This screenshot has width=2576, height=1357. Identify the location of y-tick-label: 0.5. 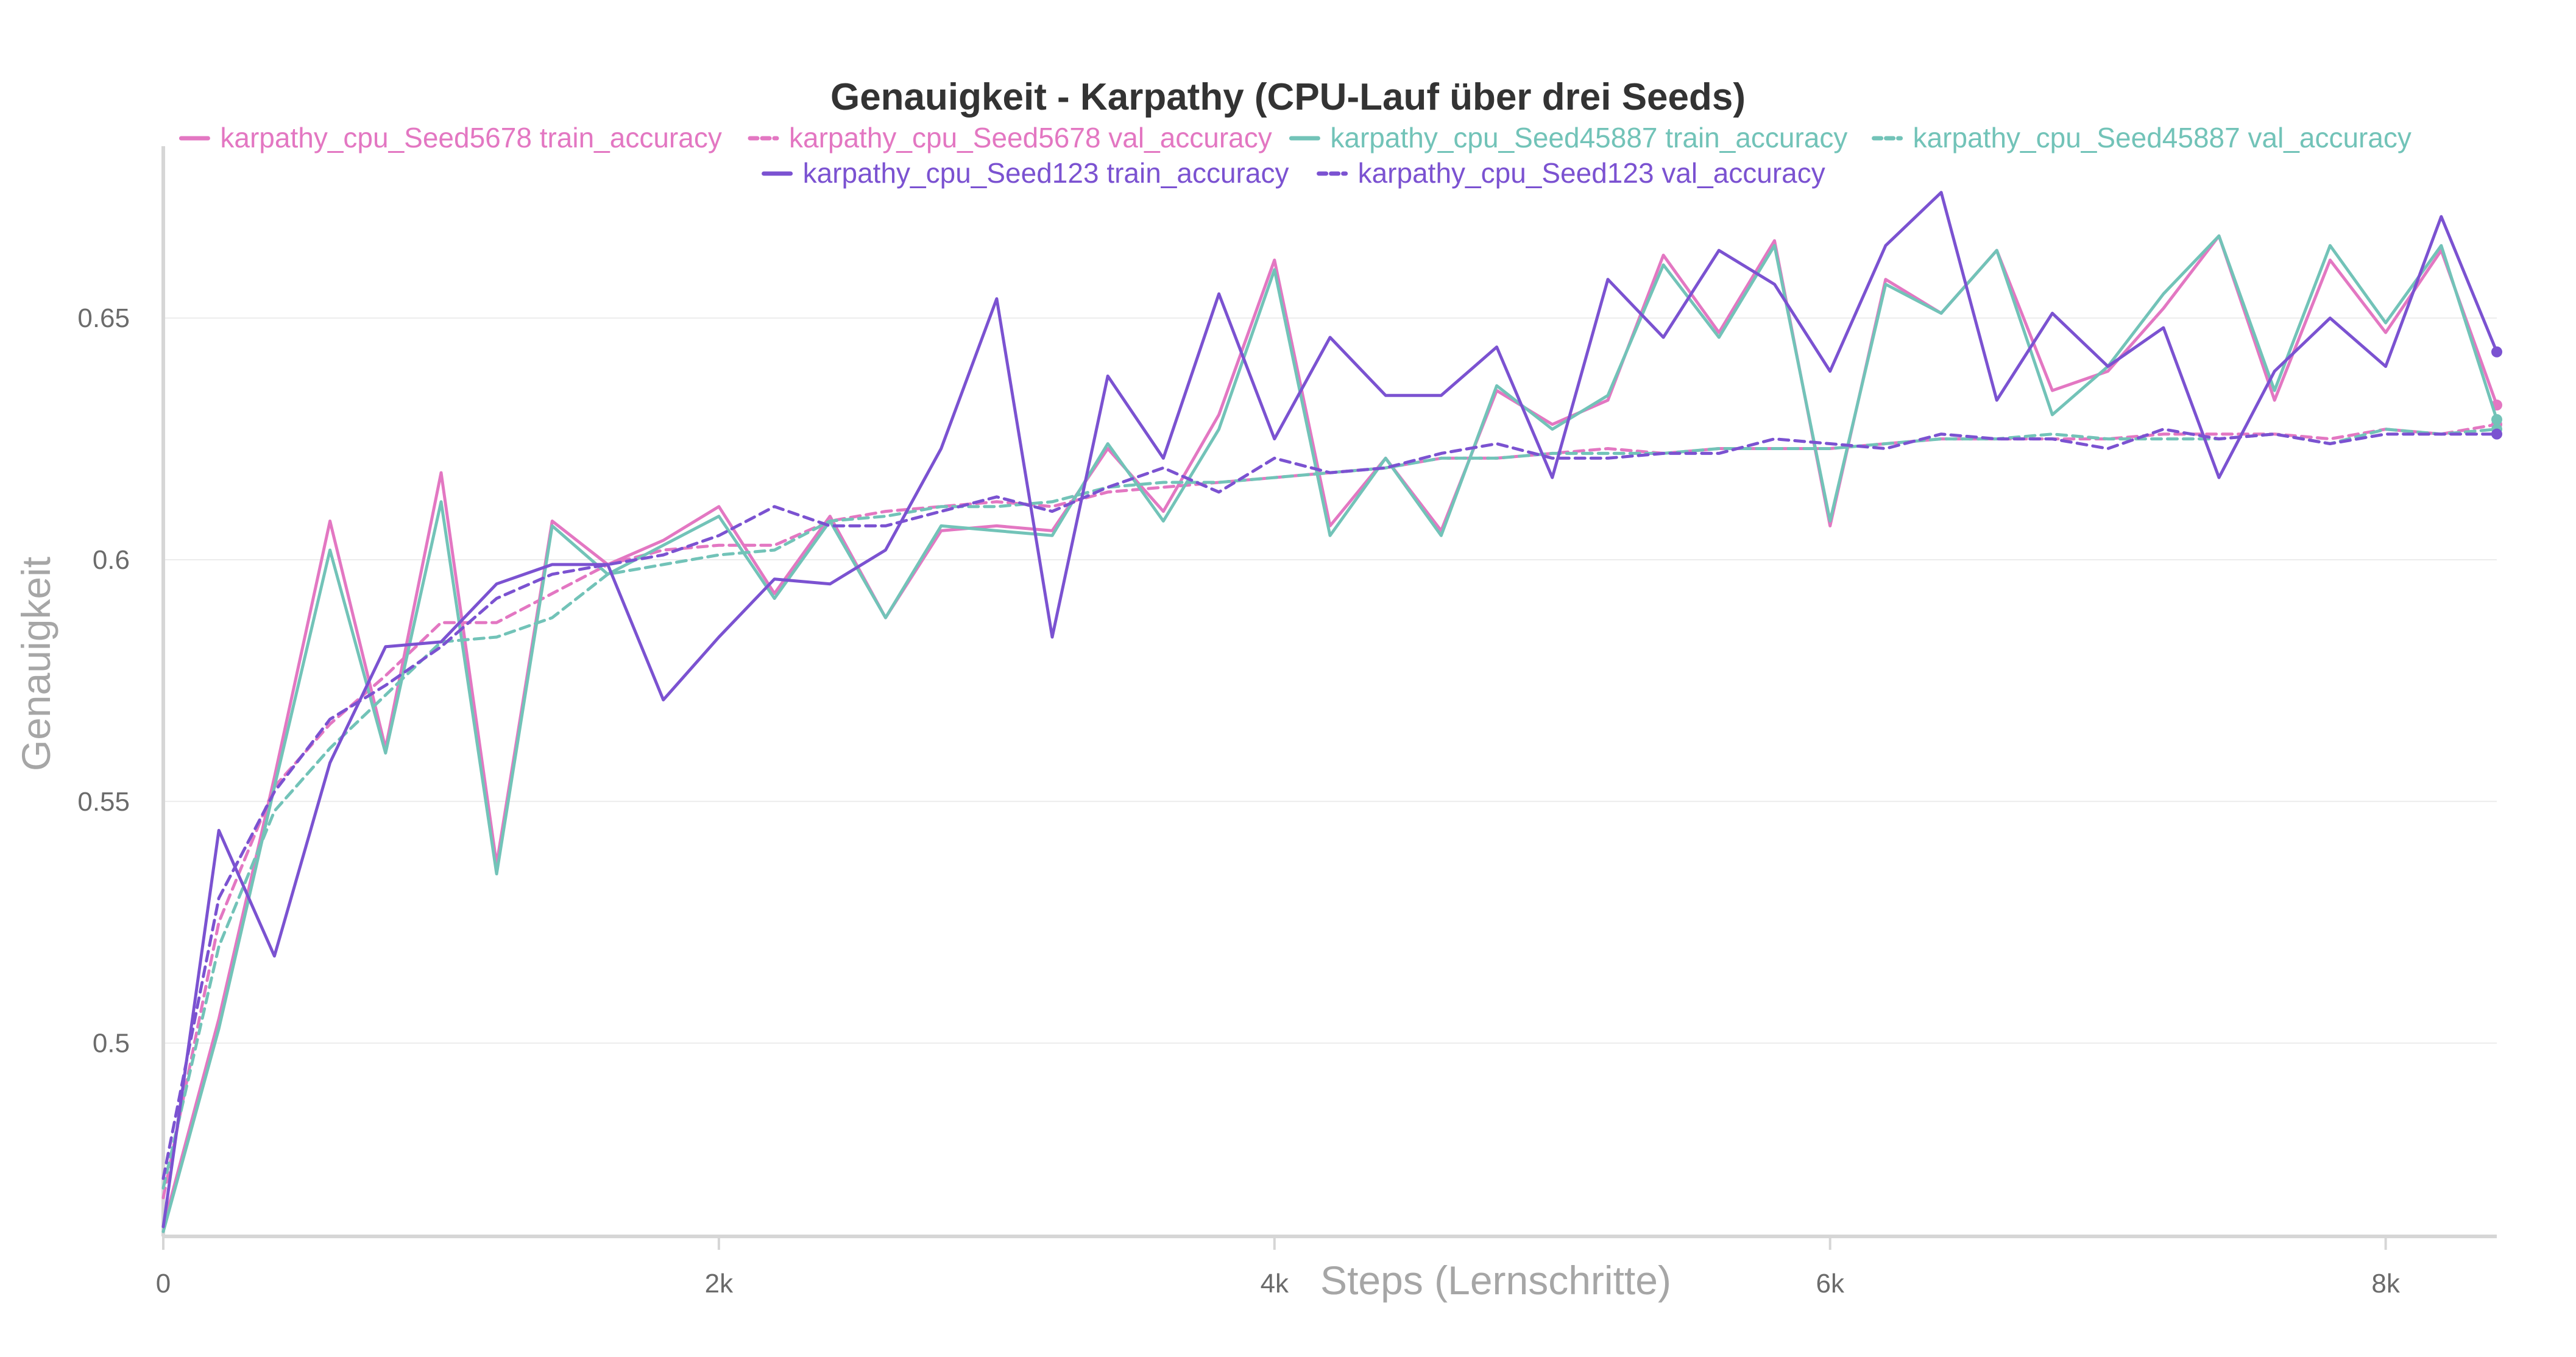
(111, 1044).